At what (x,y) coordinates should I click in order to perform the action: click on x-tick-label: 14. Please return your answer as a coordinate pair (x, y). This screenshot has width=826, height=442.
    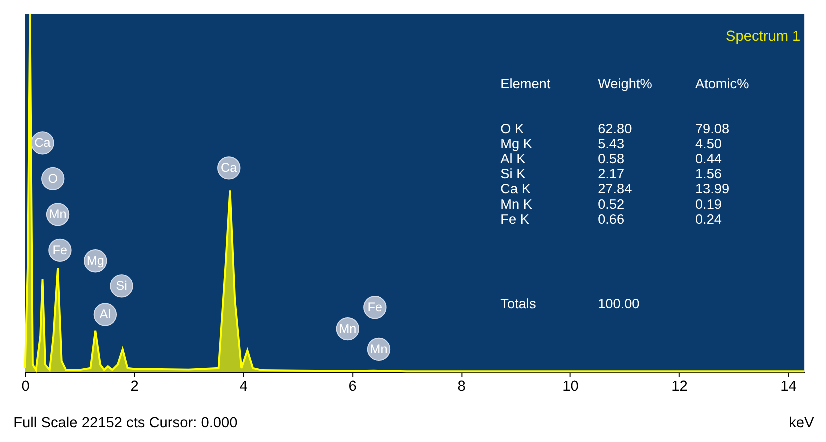
    Looking at the image, I should click on (788, 386).